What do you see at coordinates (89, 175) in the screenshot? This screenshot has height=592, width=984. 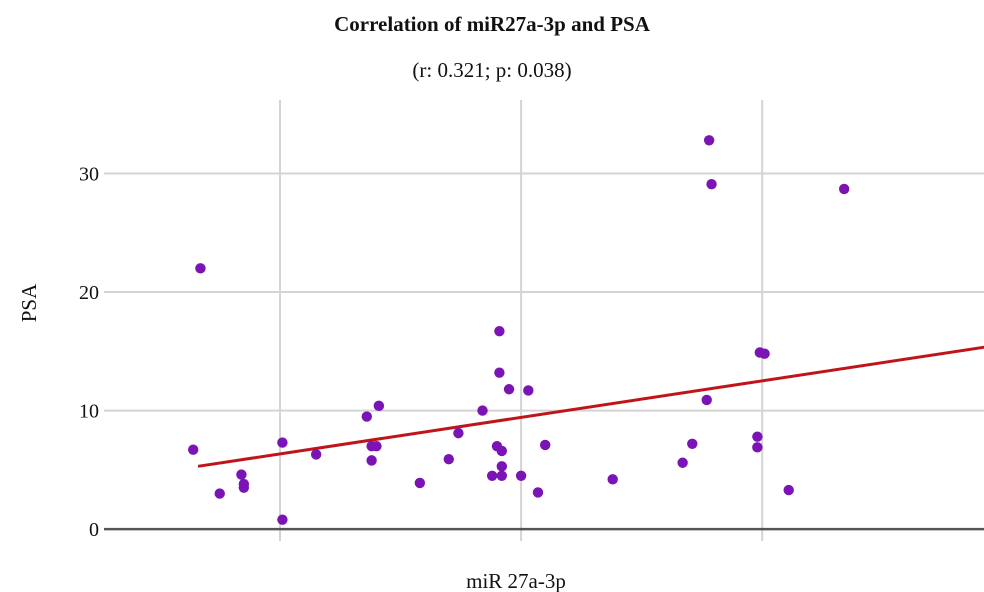 I see `y-tick-label: 30` at bounding box center [89, 175].